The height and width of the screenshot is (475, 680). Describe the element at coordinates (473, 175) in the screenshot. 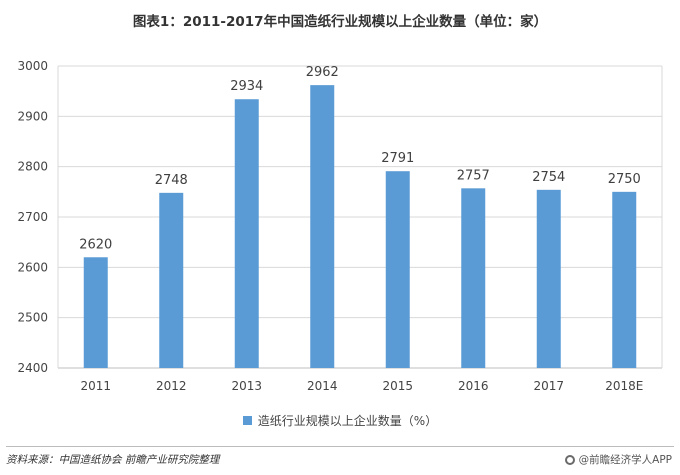

I see `data-label: 2757` at that location.